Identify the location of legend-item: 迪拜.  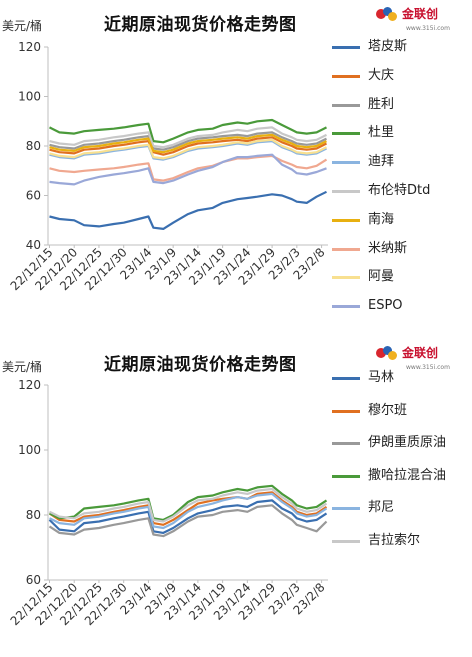
(400, 162).